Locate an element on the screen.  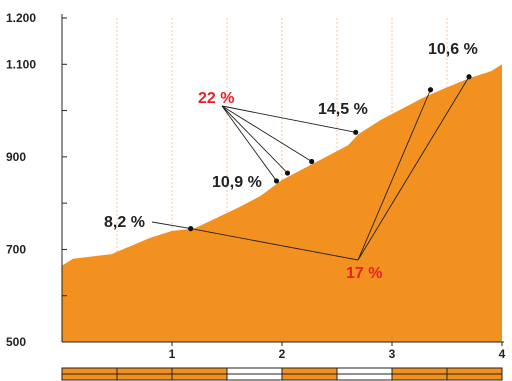
slope-segment-bar is located at coordinates (282, 374).